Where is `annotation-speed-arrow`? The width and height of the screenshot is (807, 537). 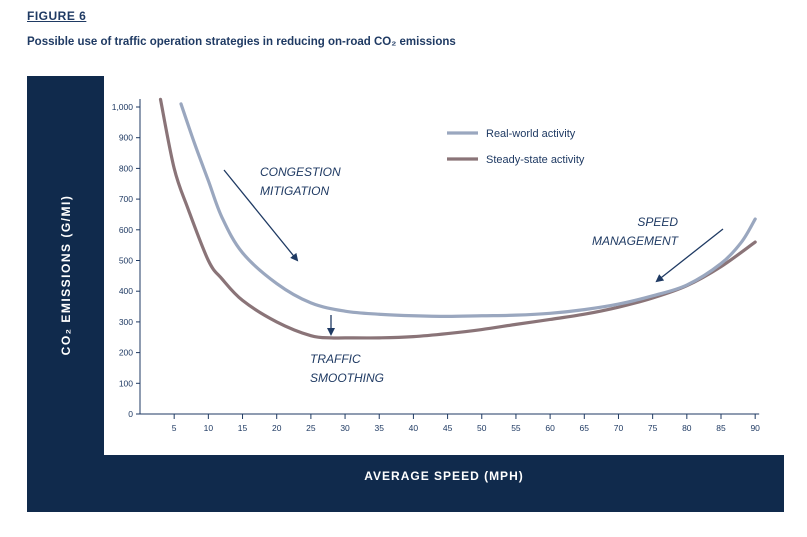 annotation-speed-arrow is located at coordinates (689, 255).